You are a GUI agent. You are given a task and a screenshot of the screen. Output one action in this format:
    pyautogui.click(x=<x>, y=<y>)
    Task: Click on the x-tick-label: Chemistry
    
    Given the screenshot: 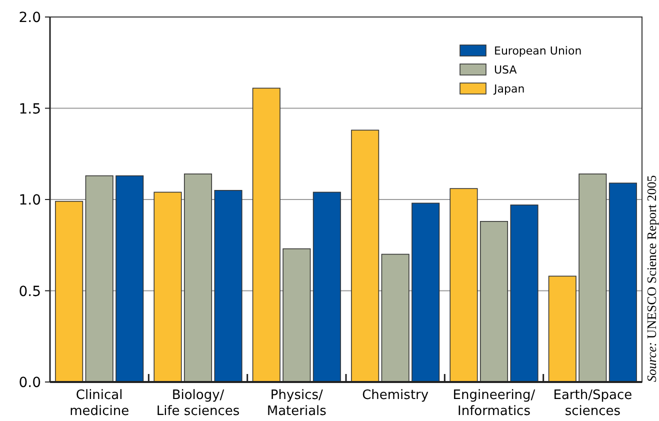 What is the action you would take?
    pyautogui.click(x=395, y=395)
    